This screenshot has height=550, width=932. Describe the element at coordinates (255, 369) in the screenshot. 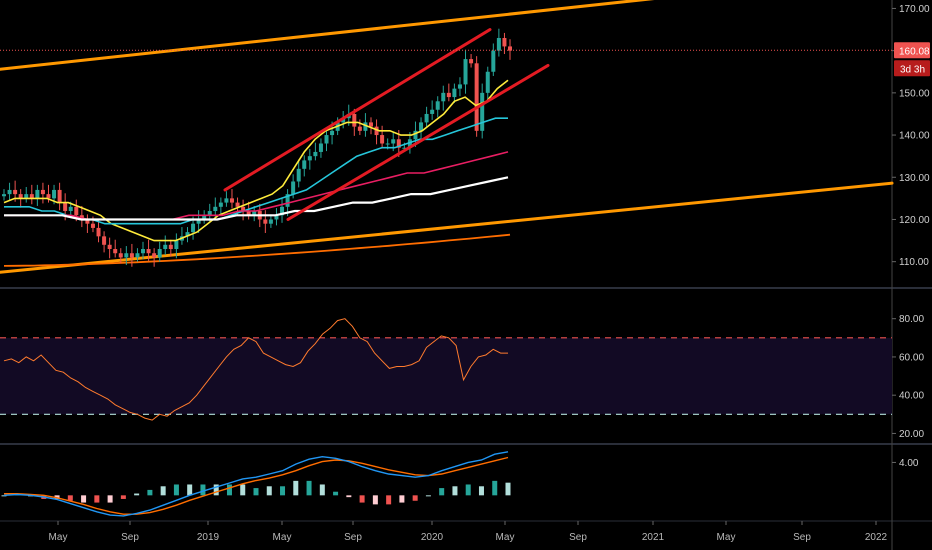

I see `rsi-line` at that location.